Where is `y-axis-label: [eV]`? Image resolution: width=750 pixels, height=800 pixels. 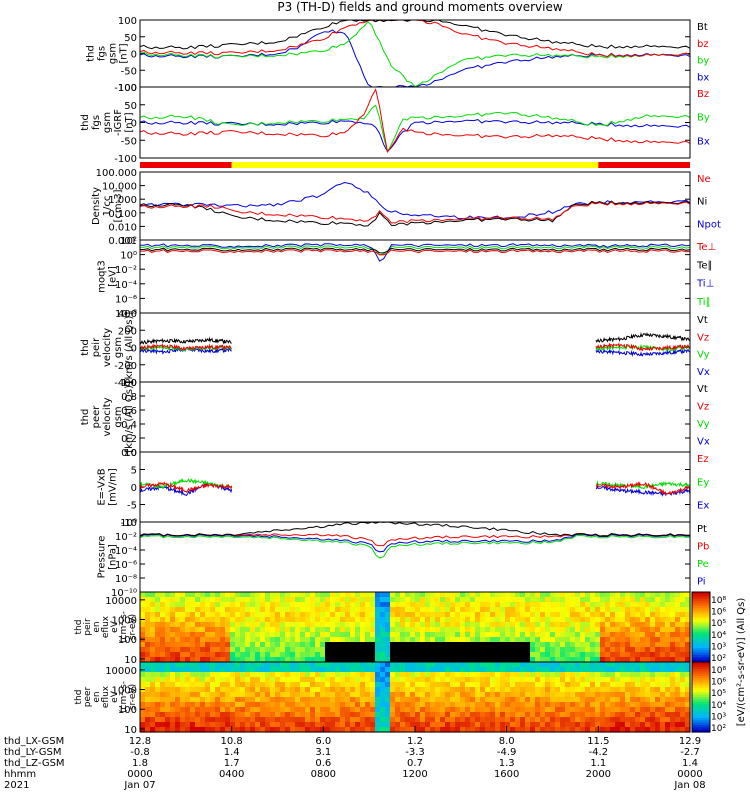 y-axis-label: [eV] is located at coordinates (113, 276).